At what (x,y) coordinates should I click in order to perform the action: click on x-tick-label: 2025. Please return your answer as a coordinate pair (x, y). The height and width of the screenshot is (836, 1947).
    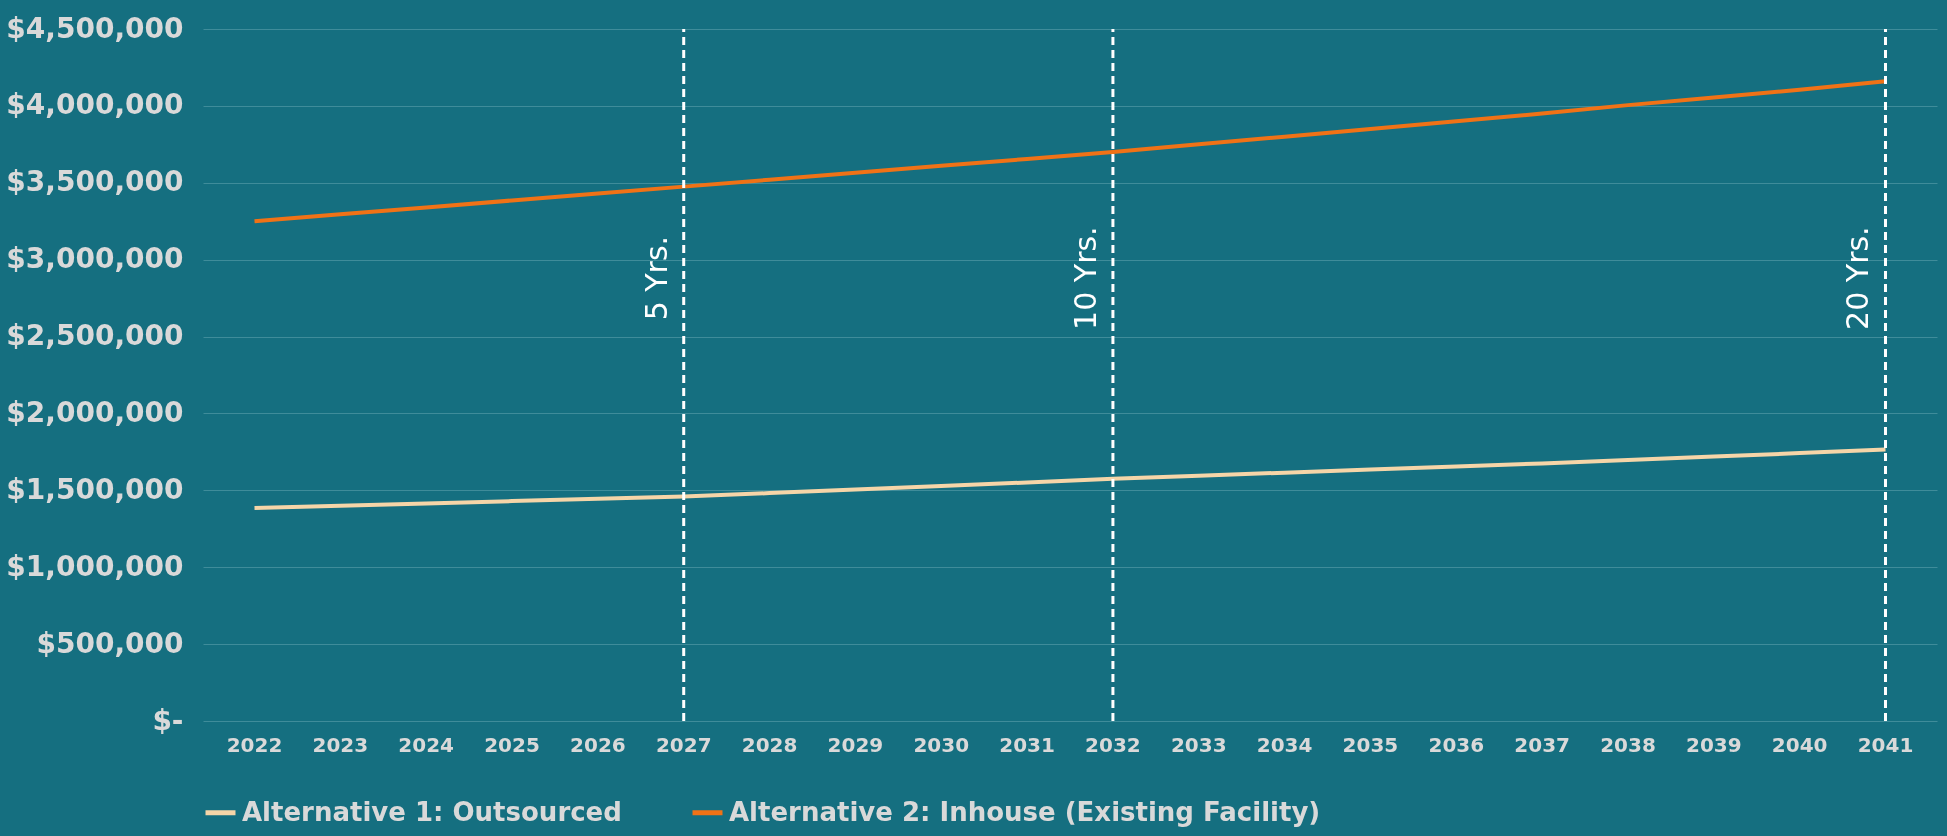
    Looking at the image, I should click on (512, 744).